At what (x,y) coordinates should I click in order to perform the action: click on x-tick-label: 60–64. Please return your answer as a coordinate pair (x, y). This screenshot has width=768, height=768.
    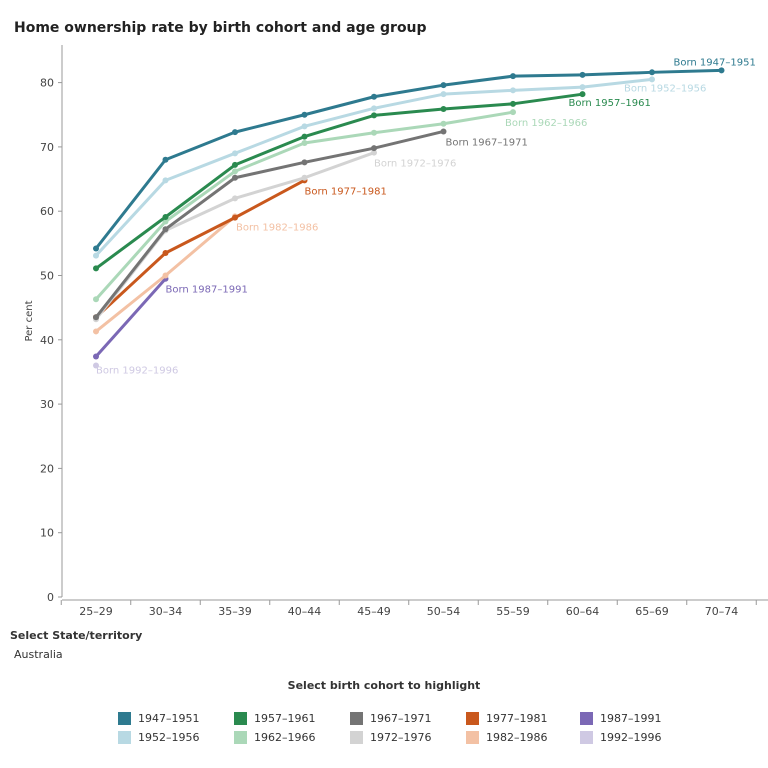
    Looking at the image, I should click on (583, 611).